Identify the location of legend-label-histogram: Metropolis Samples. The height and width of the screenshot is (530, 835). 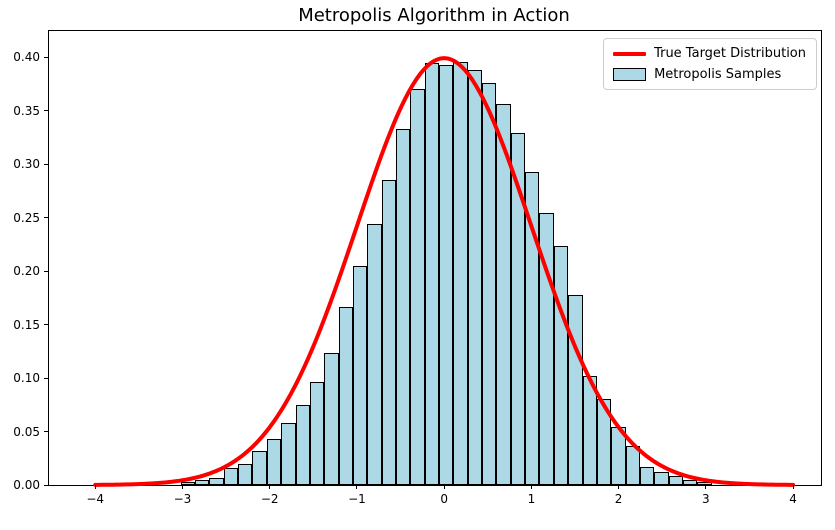
(718, 74).